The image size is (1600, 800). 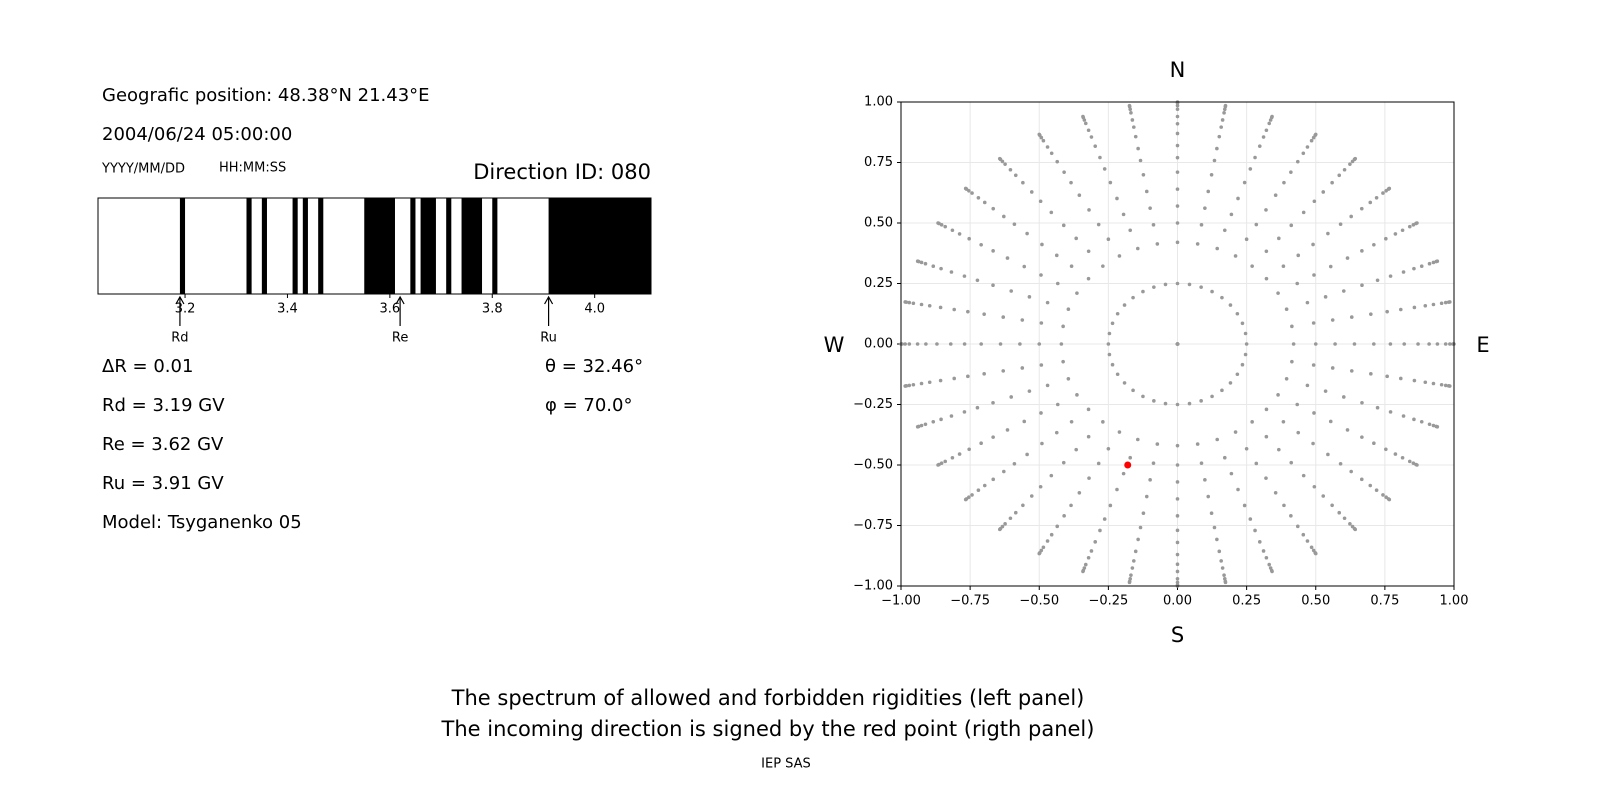 I want to click on y-tick-label: 1.00, so click(x=878, y=102).